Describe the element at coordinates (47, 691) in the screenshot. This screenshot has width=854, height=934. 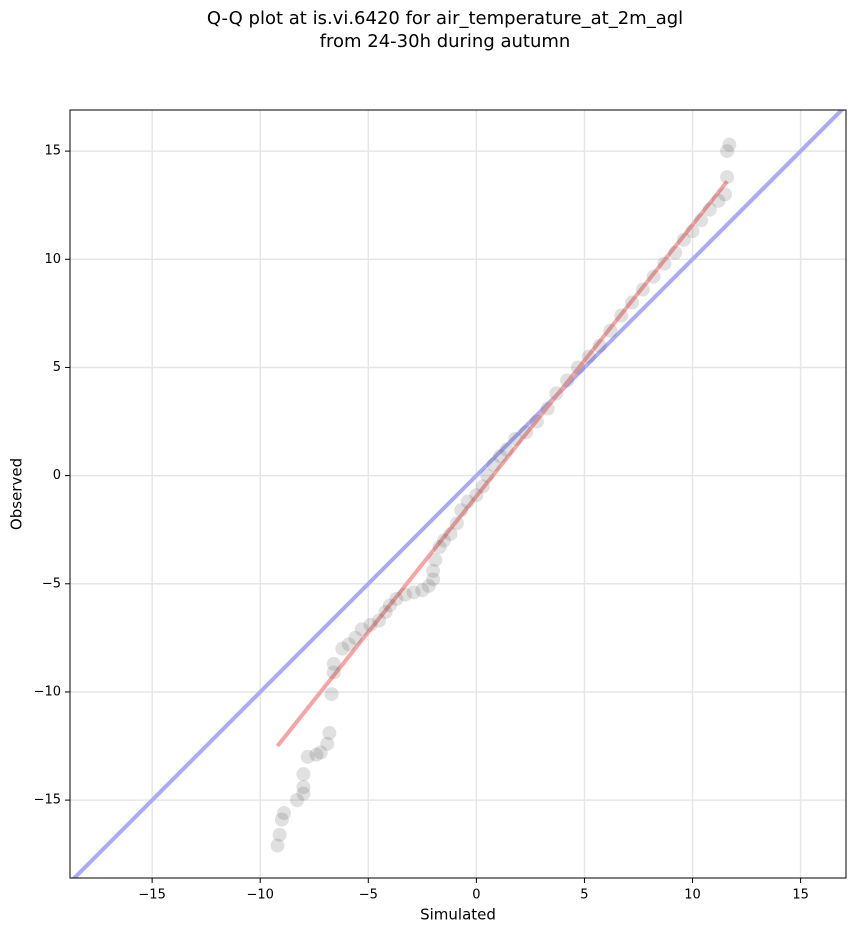
I see `y-tick-label: −10` at that location.